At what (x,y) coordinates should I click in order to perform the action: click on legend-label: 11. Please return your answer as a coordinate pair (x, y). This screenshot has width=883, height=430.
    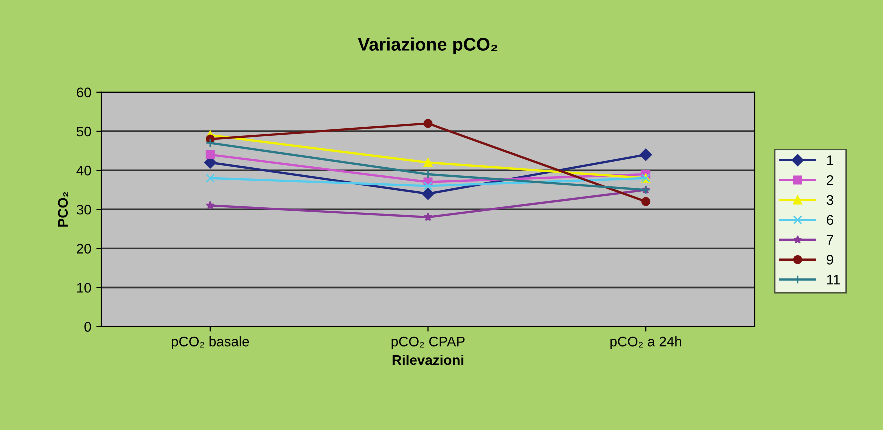
    Looking at the image, I should click on (833, 280).